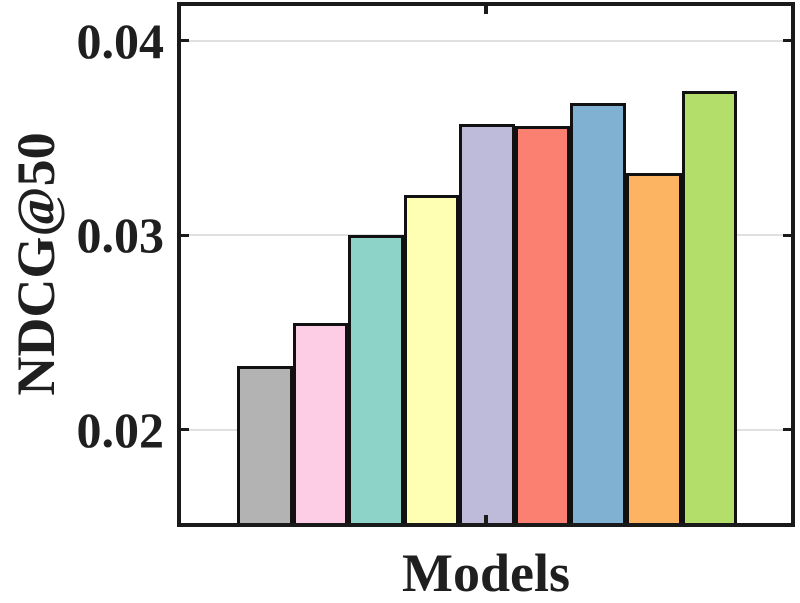  I want to click on y-tick-left-0.03, so click(183, 235).